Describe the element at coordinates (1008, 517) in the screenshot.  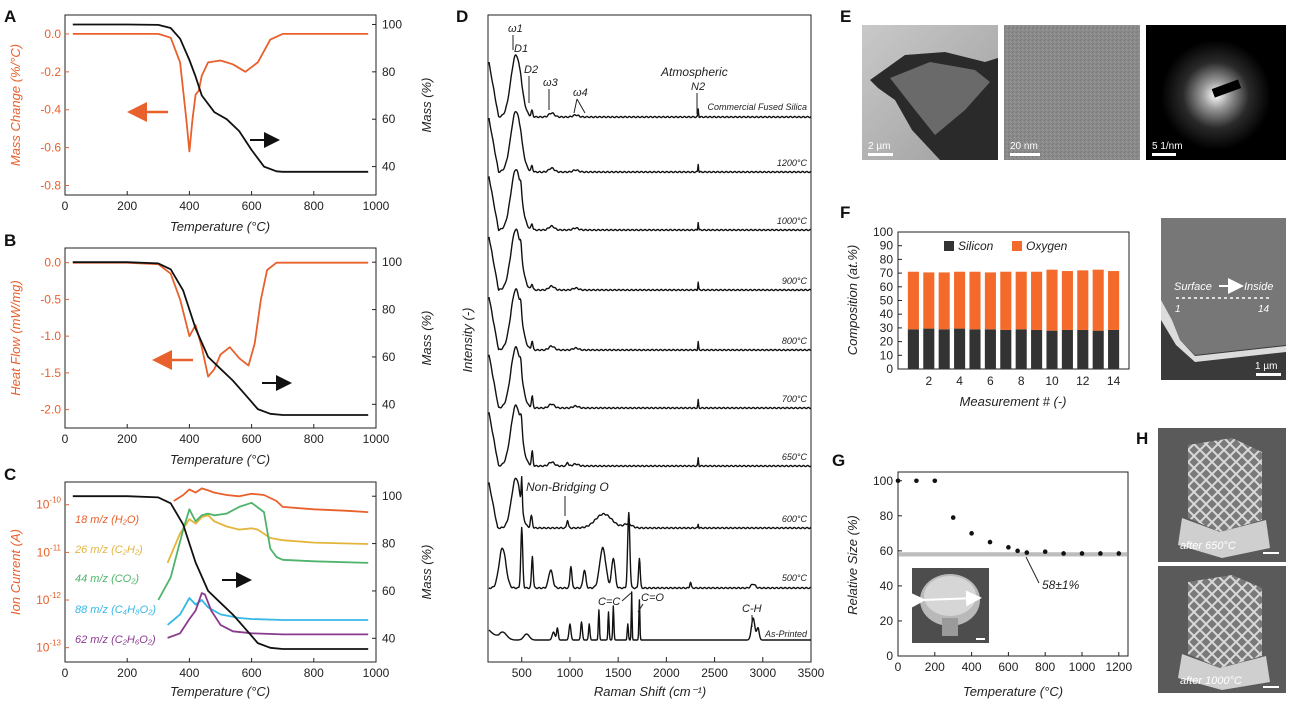
I see `panel-g-points` at that location.